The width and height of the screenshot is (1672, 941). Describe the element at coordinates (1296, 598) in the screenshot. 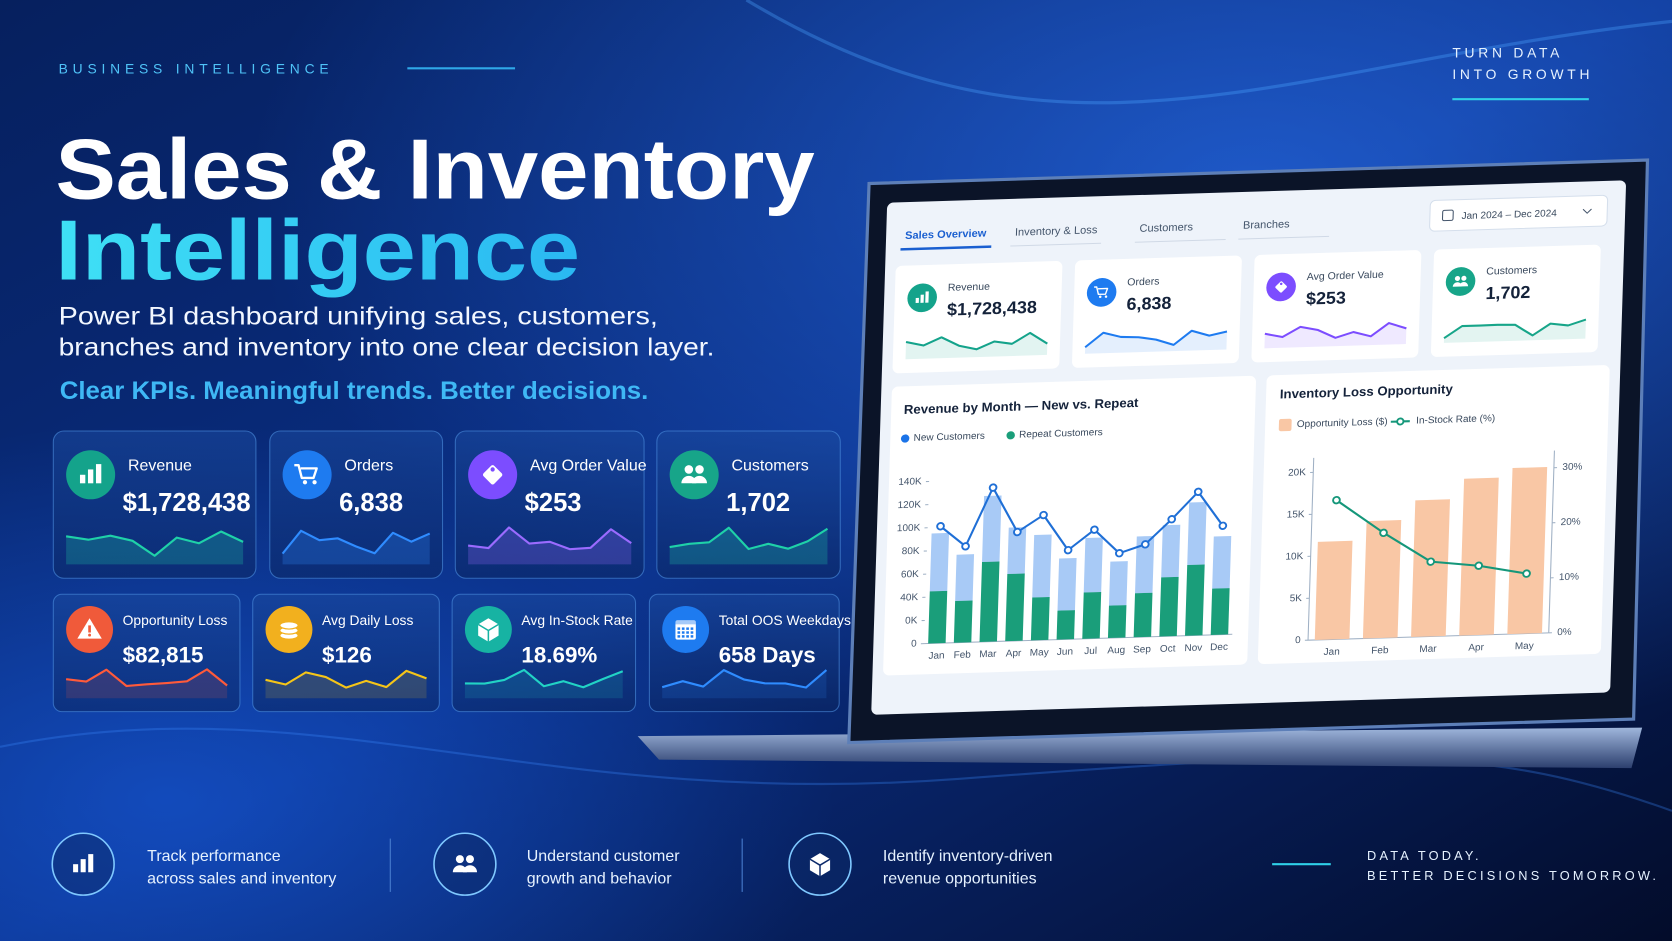

I see `y-tick-label: 5K` at that location.